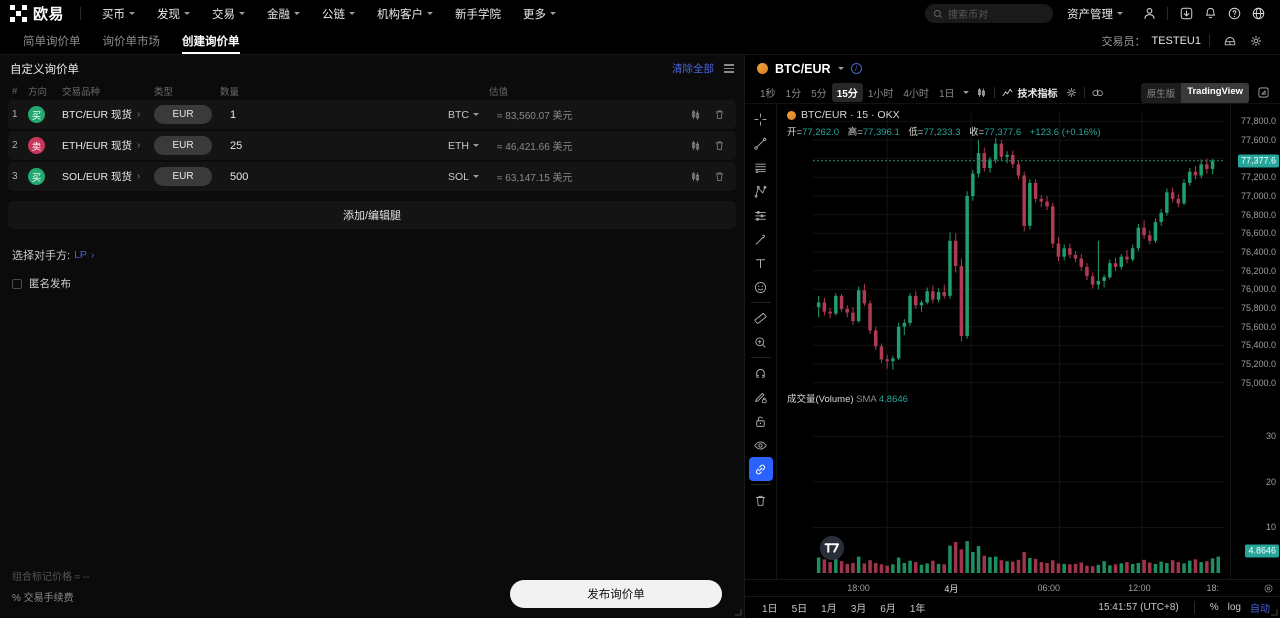 The width and height of the screenshot is (1280, 618). Describe the element at coordinates (17, 283) in the screenshot. I see `anonymous-checkbox` at that location.